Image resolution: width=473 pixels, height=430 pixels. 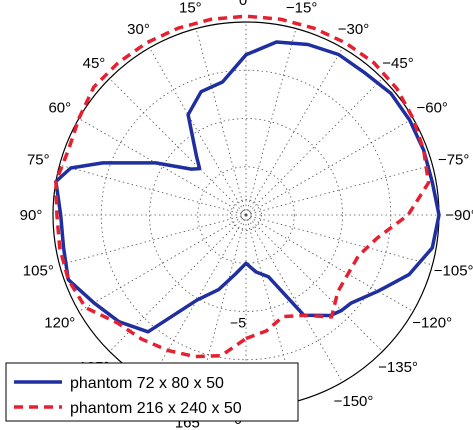 What do you see at coordinates (353, 29) in the screenshot?
I see `theta-tick-label: −30°` at bounding box center [353, 29].